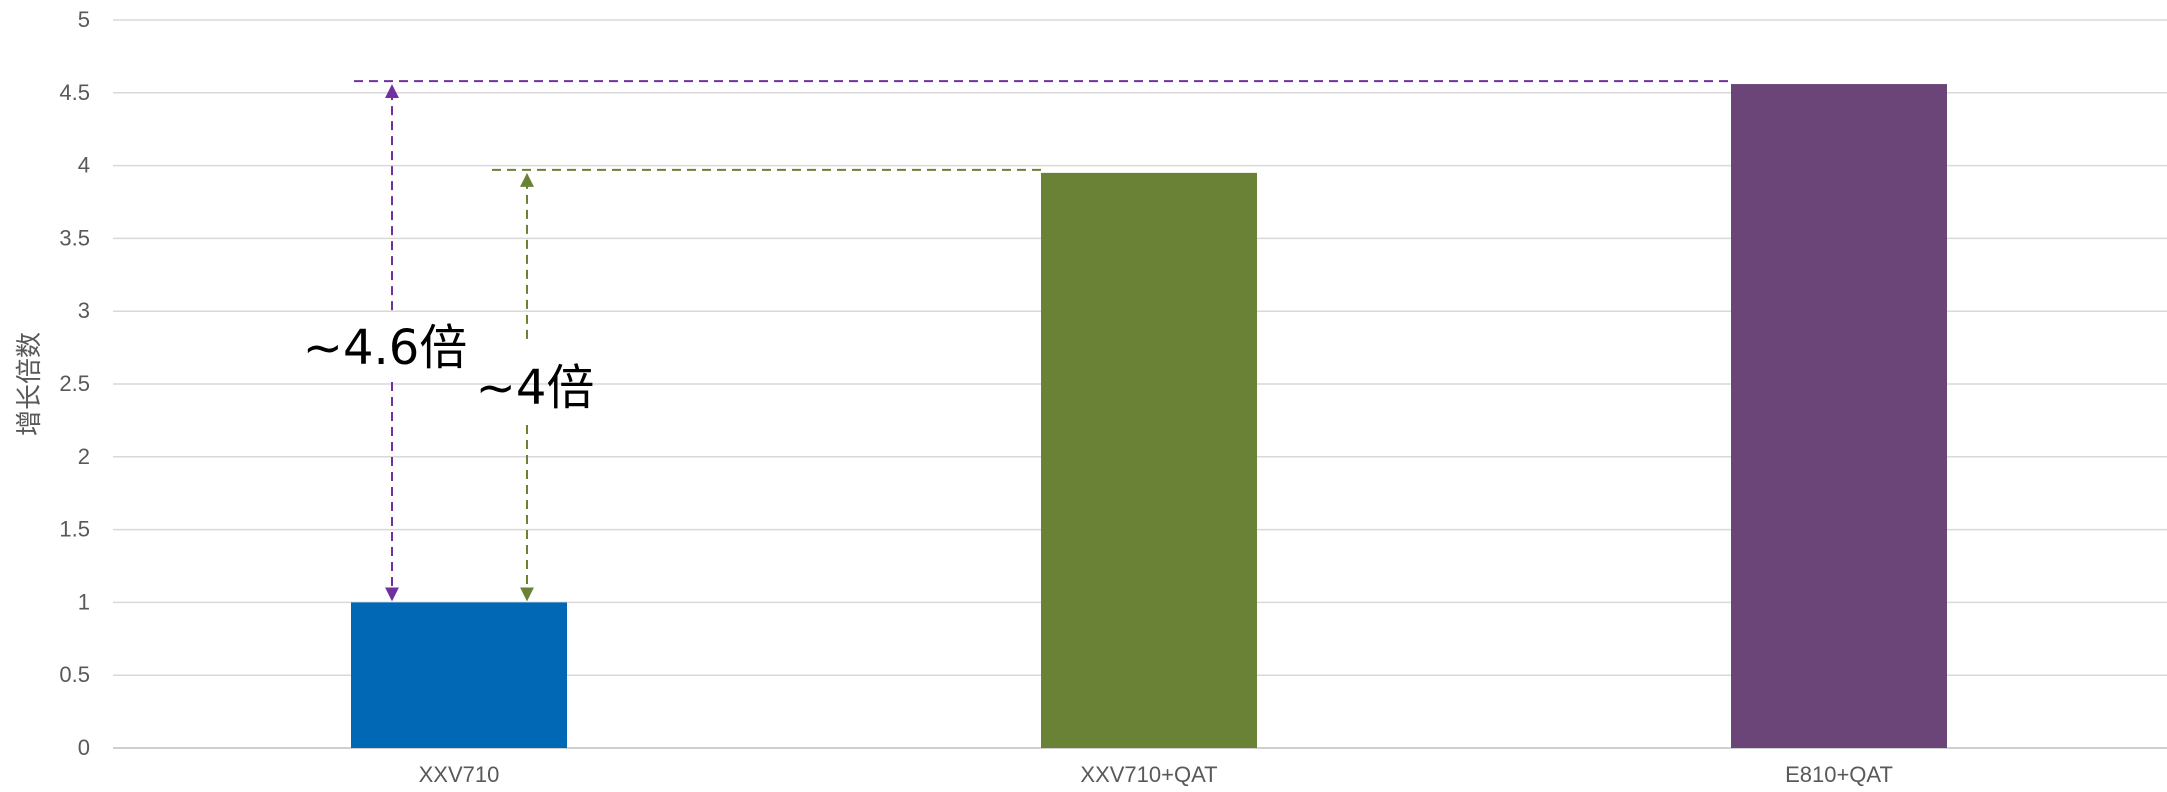 The width and height of the screenshot is (2167, 792). What do you see at coordinates (1149, 460) in the screenshot?
I see `bar-xxv710-qat` at bounding box center [1149, 460].